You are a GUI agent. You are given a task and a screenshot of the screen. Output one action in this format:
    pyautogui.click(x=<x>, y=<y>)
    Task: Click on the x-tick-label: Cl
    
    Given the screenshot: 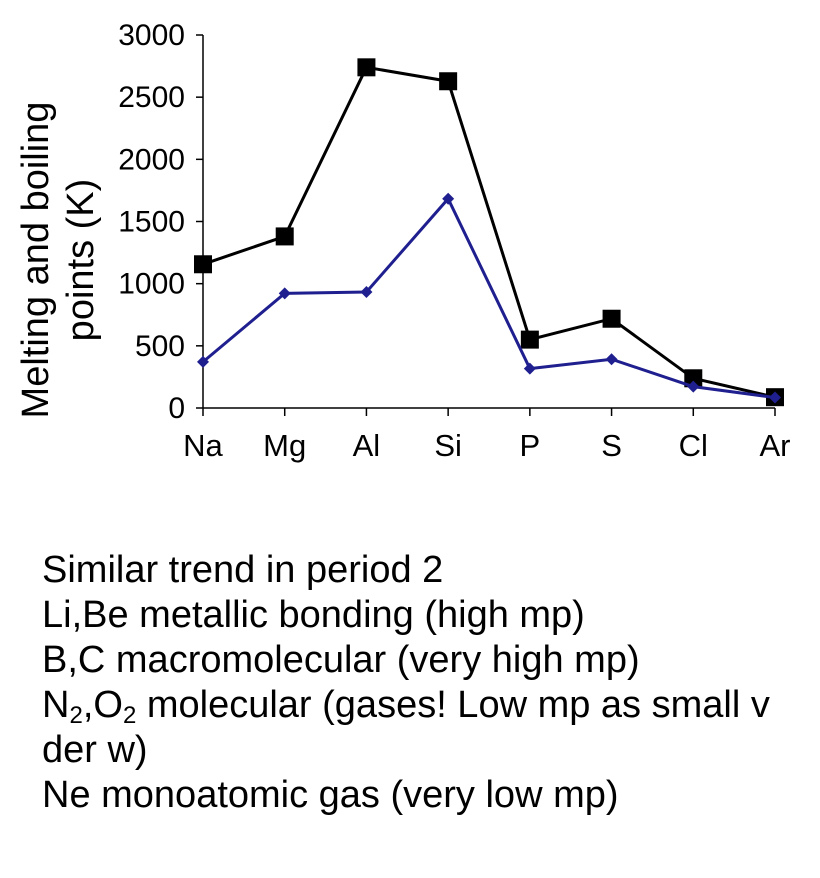 What is the action you would take?
    pyautogui.click(x=693, y=445)
    